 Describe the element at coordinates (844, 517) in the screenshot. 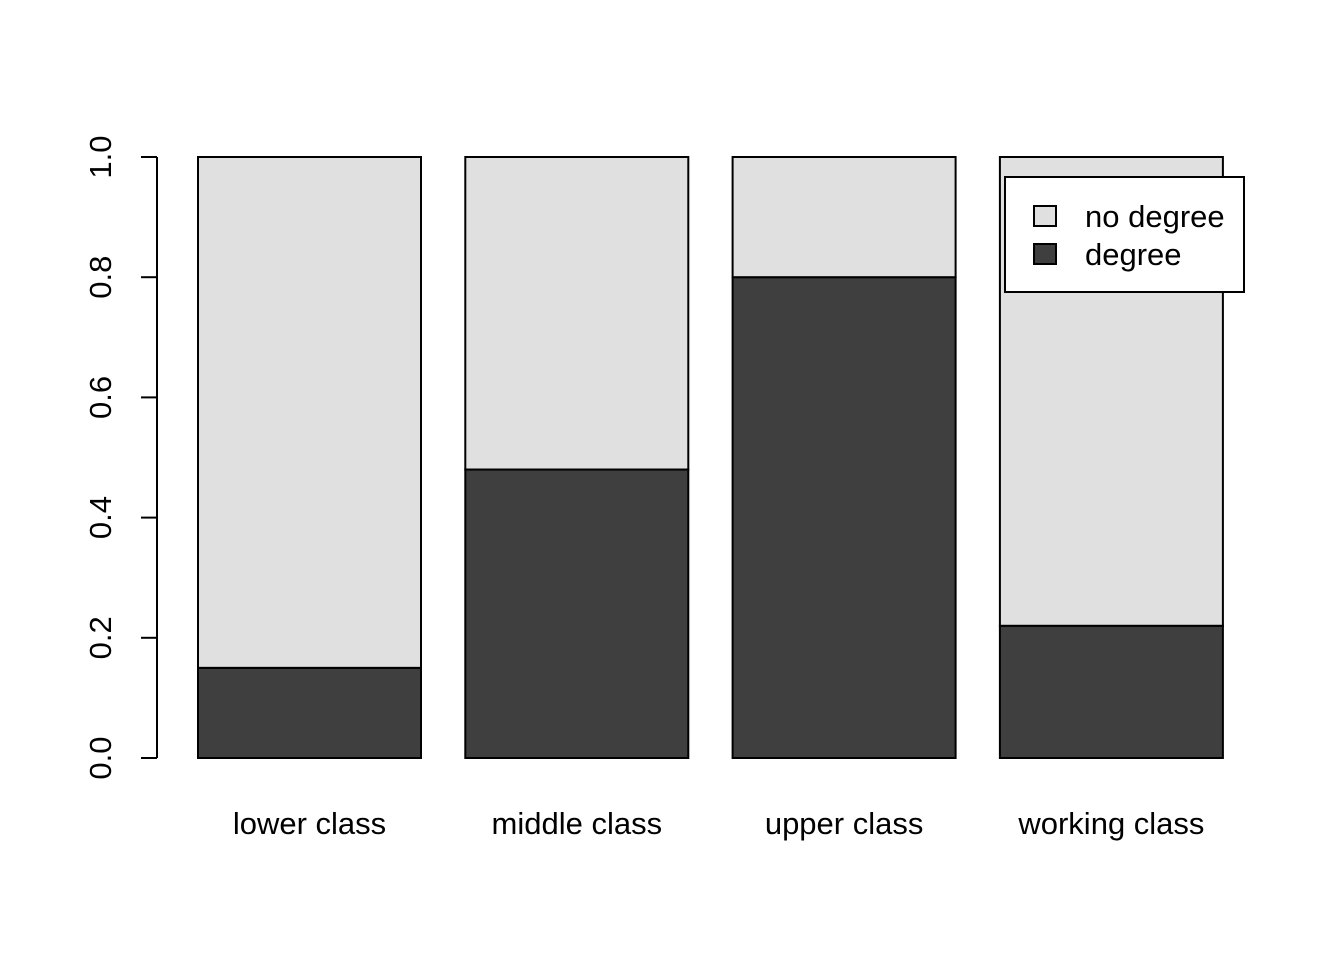

I see `bar-segment-degree-upper-class` at that location.